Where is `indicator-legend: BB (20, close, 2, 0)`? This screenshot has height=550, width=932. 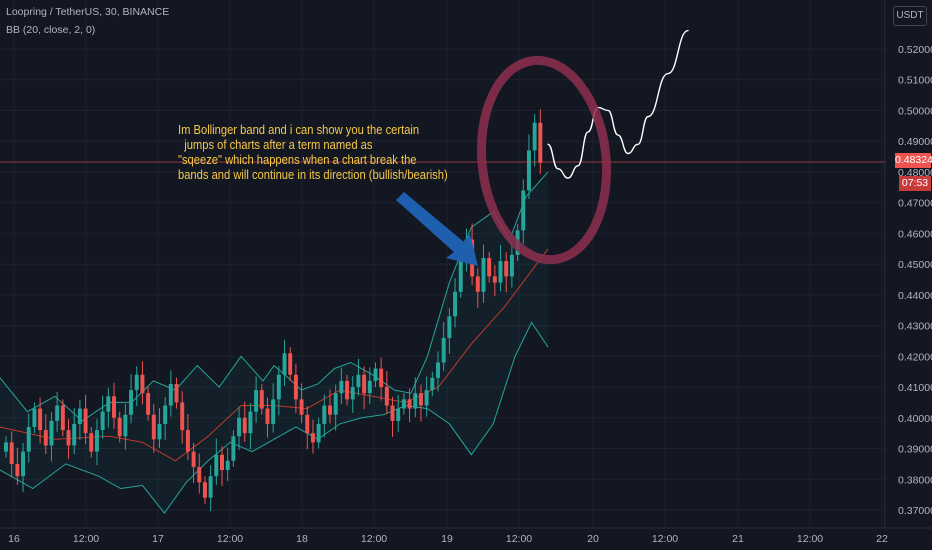
indicator-legend: BB (20, close, 2, 0) is located at coordinates (51, 30).